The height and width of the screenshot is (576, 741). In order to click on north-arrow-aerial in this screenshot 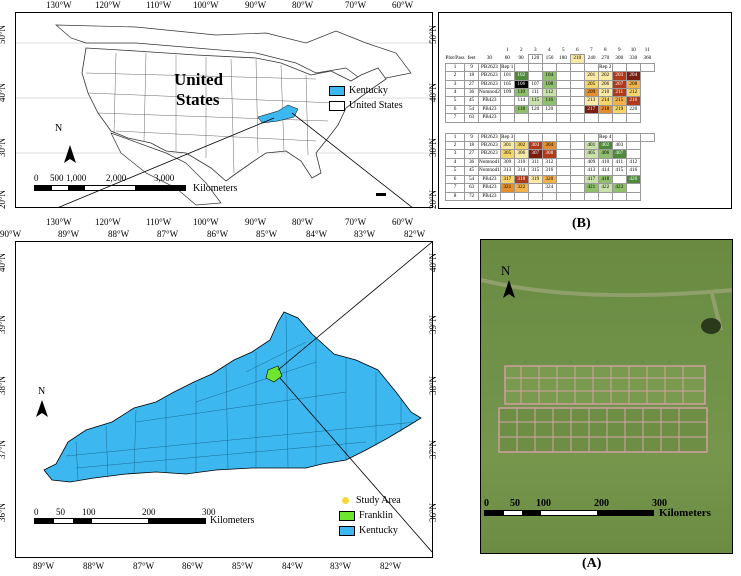, I will do `click(509, 289)`.